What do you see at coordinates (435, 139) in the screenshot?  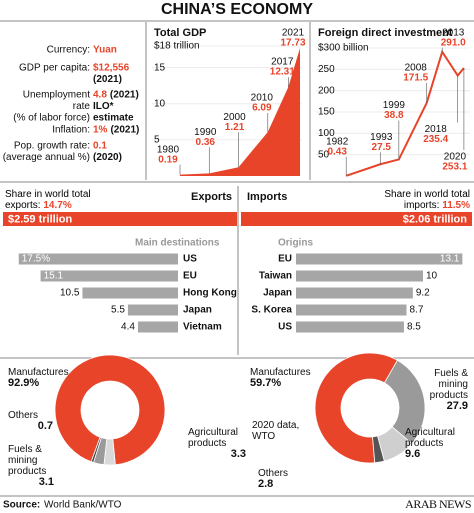 I see `value-label: 235.4` at bounding box center [435, 139].